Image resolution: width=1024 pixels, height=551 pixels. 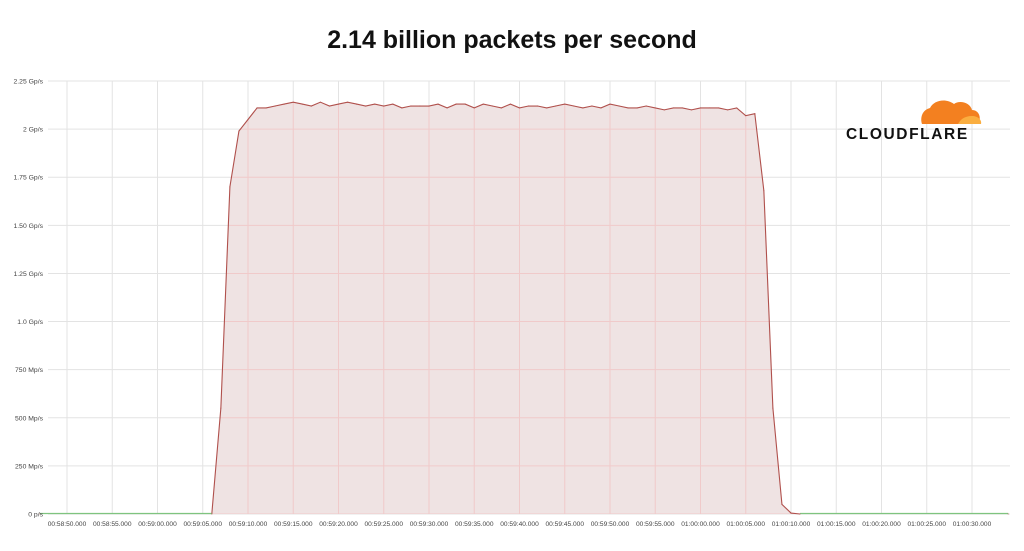 I want to click on x-tick-label: 01:00:10.000, so click(x=791, y=524).